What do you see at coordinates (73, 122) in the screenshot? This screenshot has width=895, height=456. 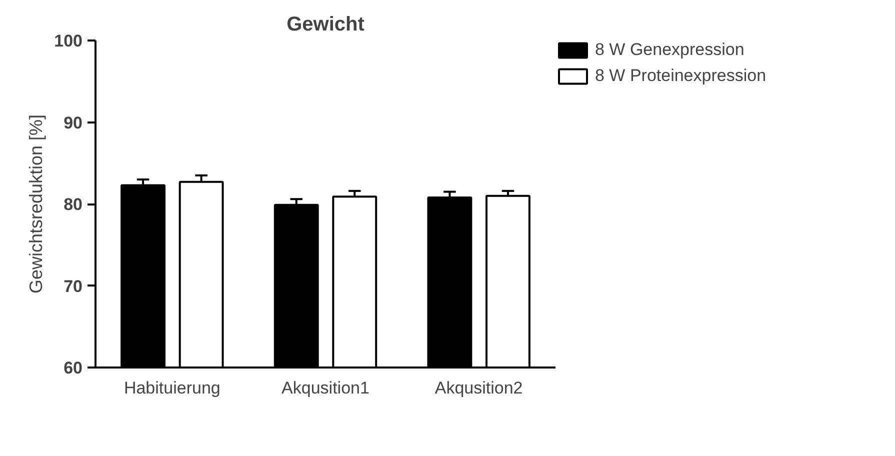 I see `y-tick-label: 90` at bounding box center [73, 122].